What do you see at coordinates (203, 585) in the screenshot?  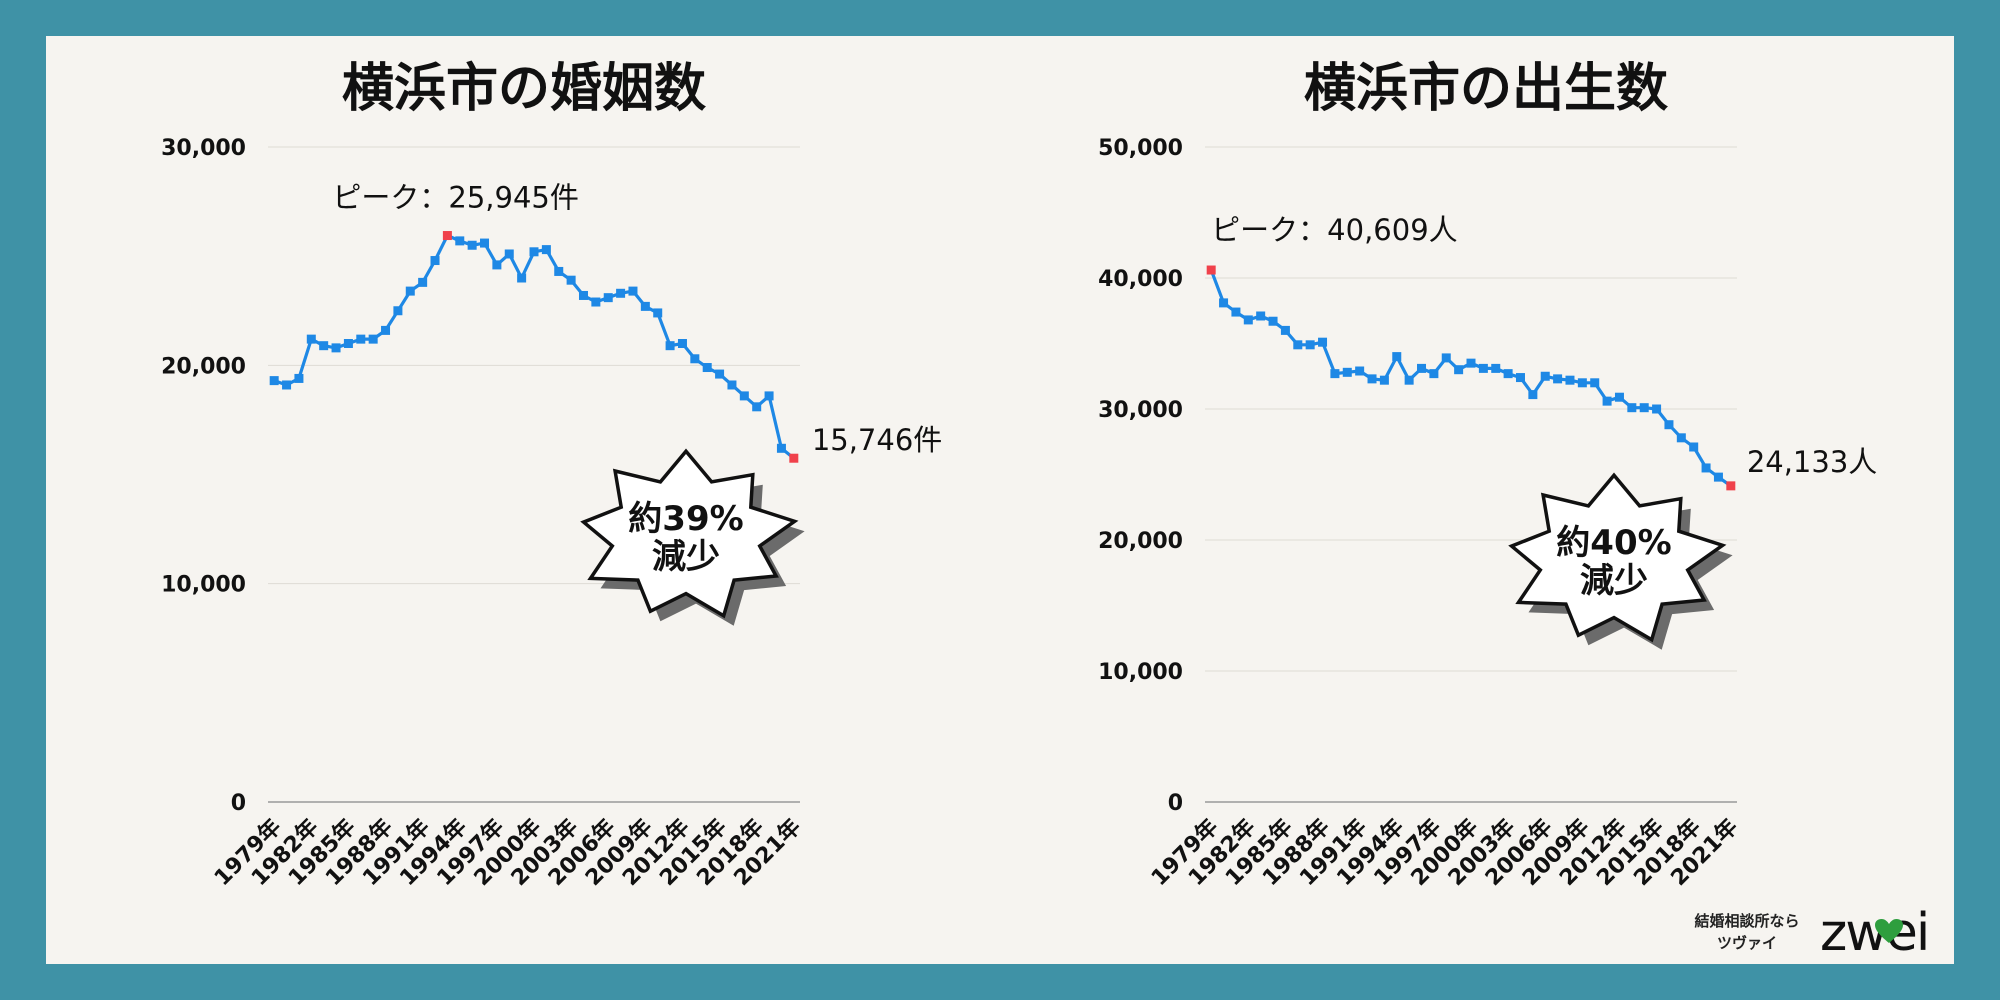 I see `y-tick-label: 10,000` at bounding box center [203, 585].